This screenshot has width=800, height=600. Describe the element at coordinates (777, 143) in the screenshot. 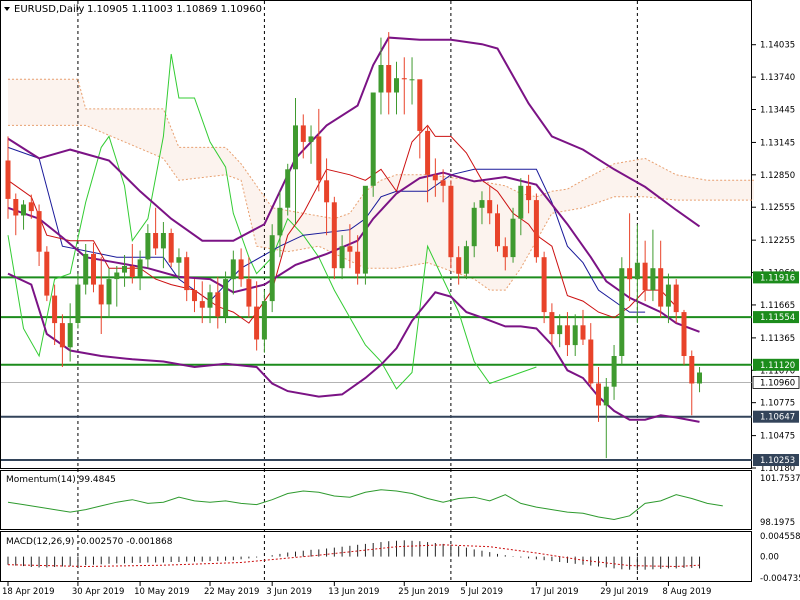

I see `price-tick-label: 1.13145` at that location.